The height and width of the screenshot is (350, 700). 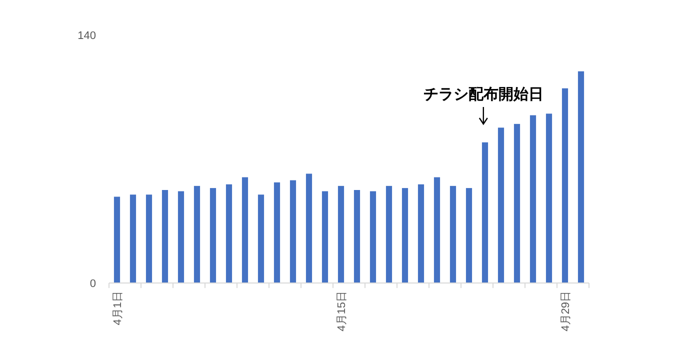 What do you see at coordinates (87, 36) in the screenshot?
I see `y-tick-label: 140` at bounding box center [87, 36].